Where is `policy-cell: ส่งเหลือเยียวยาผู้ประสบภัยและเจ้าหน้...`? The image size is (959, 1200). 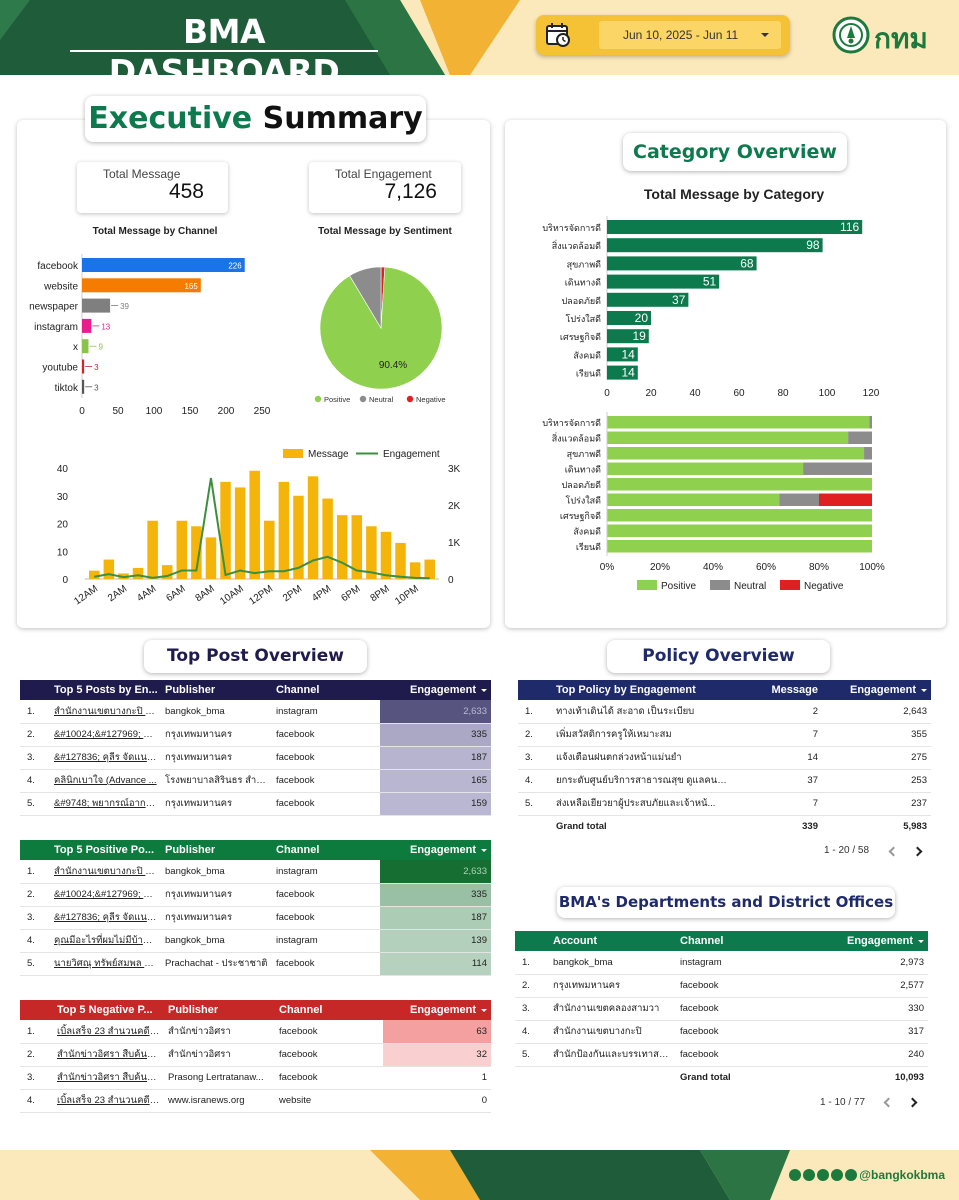 policy-cell: ส่งเหลือเยียวยาผู้ประสบภัยและเจ้าหน้... is located at coordinates (642, 804).